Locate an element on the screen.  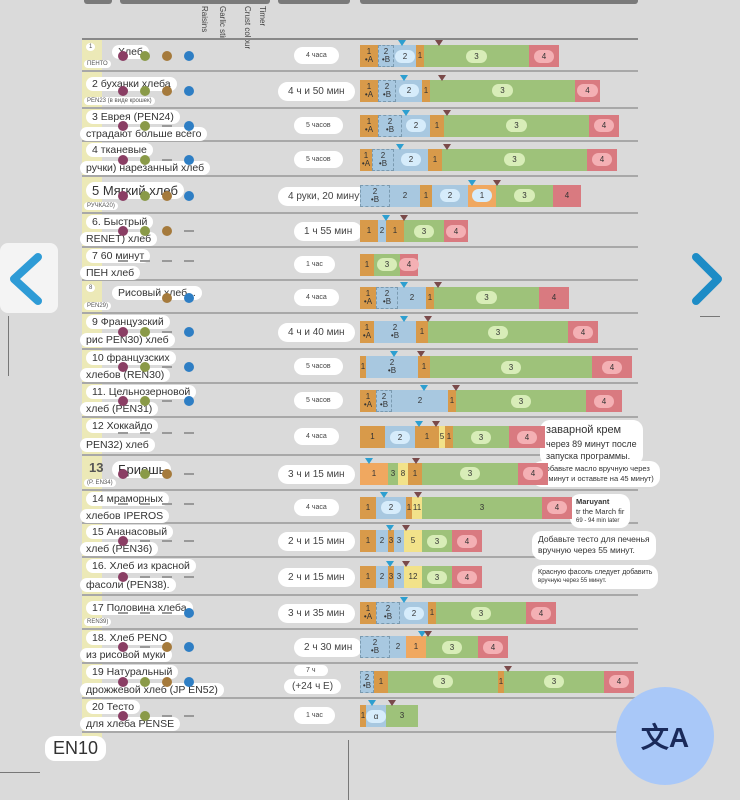
program-name-line2: для хлеба PENSE is located at coordinates (130, 724).